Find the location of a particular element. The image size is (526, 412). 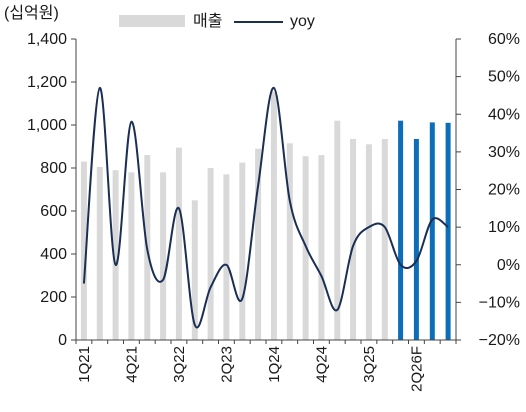

x-tick-label: 2Q26F is located at coordinates (416, 369).